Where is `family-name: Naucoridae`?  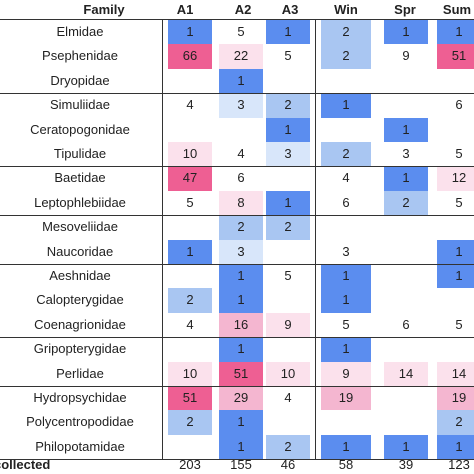
family-name: Naucoridae is located at coordinates (80, 251).